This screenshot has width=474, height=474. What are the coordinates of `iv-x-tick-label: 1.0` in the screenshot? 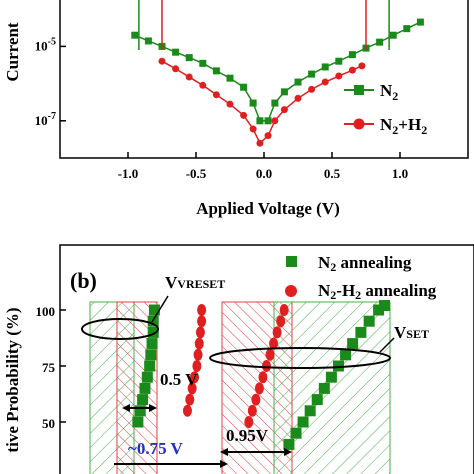 It's located at (400, 173).